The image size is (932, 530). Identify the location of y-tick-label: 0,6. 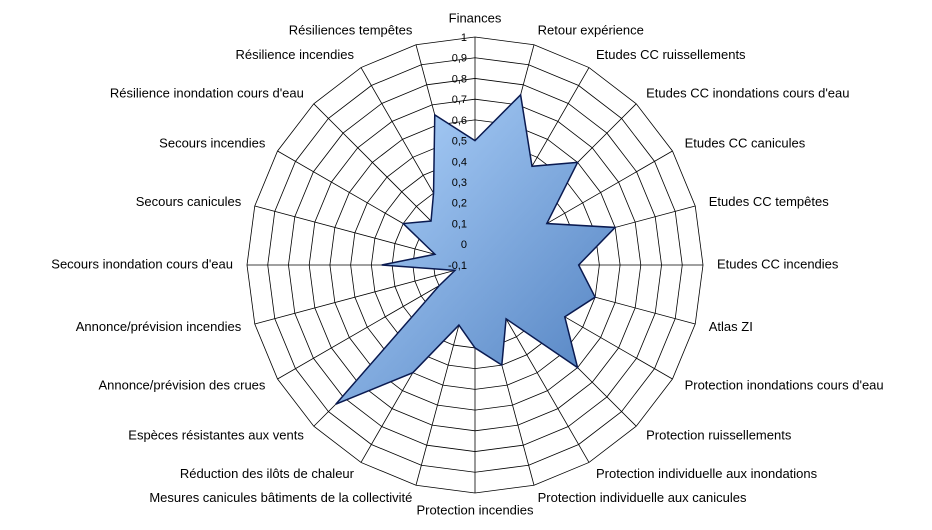
(459, 121).